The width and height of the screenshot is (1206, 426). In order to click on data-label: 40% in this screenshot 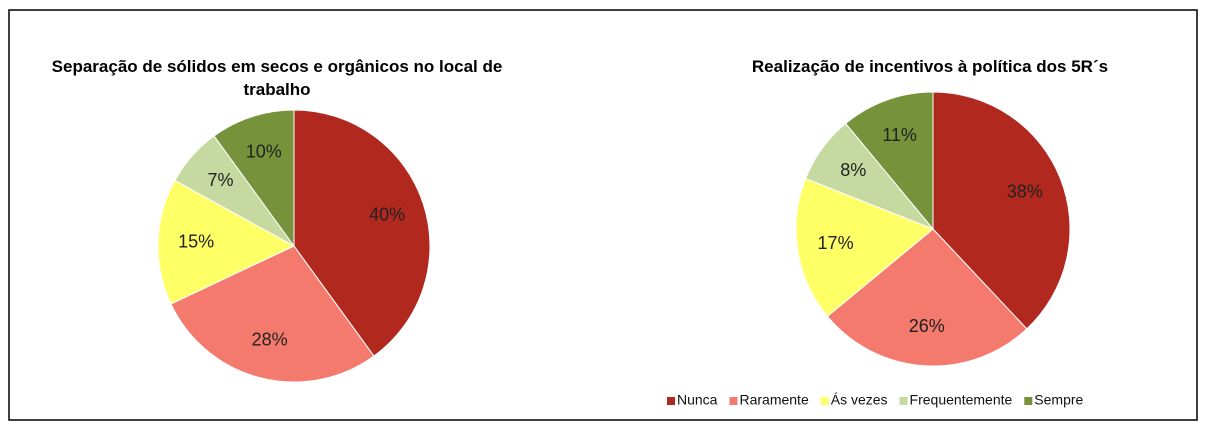, I will do `click(387, 214)`.